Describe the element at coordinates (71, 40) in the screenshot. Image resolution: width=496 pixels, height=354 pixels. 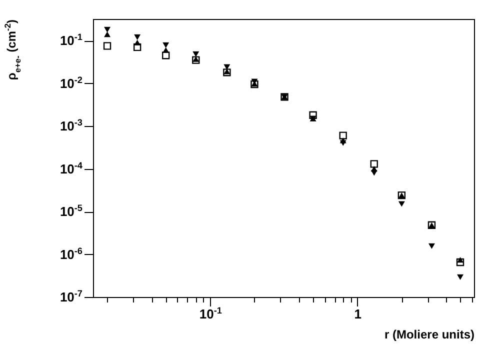
I see `y-tick-label: 10$^{-1}$` at that location.